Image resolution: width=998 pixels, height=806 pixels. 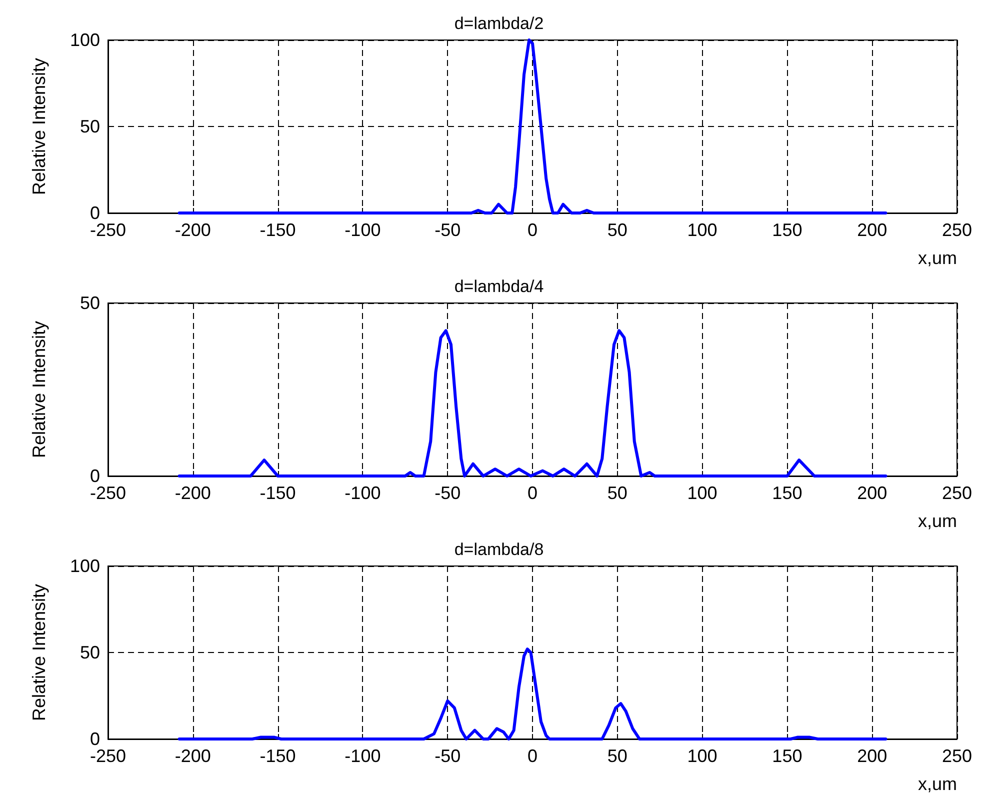 I want to click on chart-title: d=lambda/4, so click(x=499, y=286).